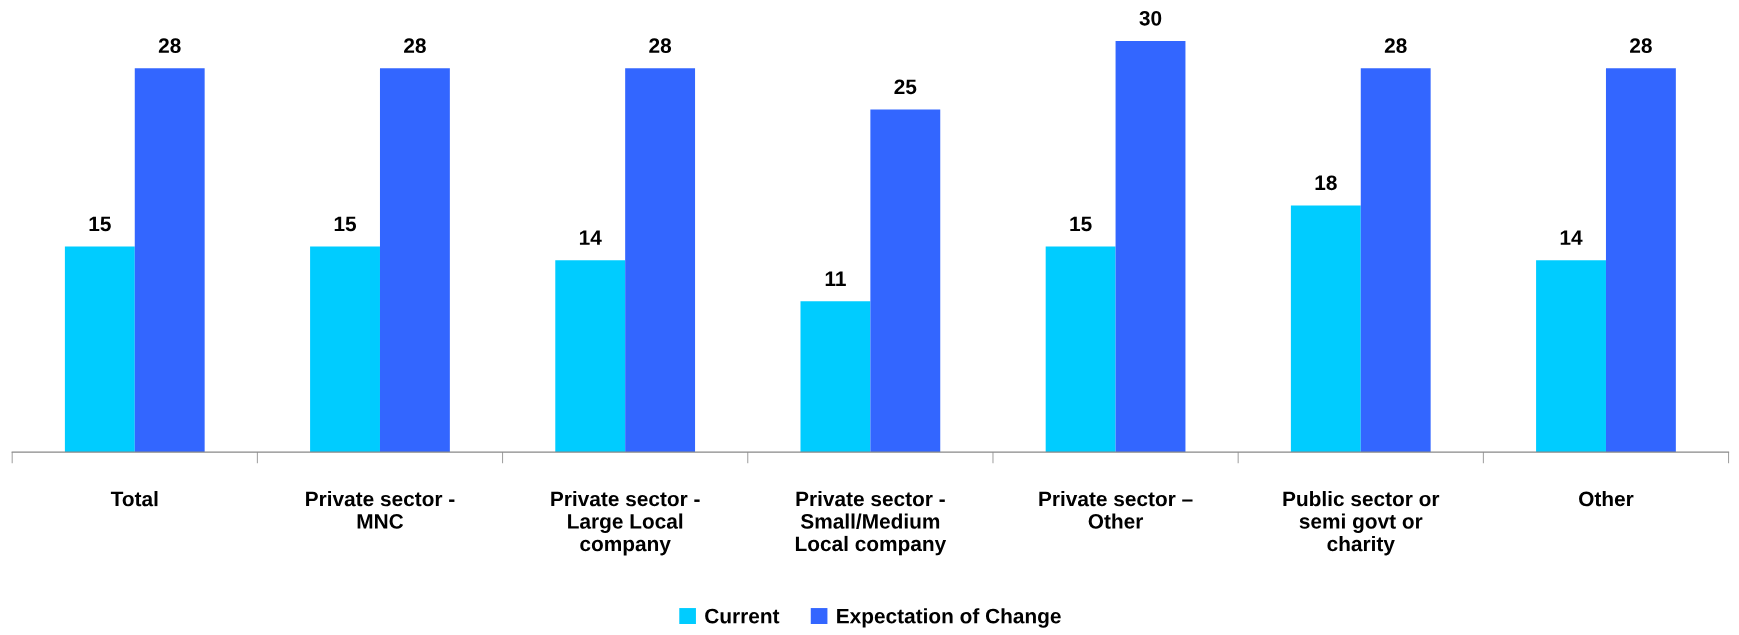  I want to click on data-label: 30, so click(1150, 18).